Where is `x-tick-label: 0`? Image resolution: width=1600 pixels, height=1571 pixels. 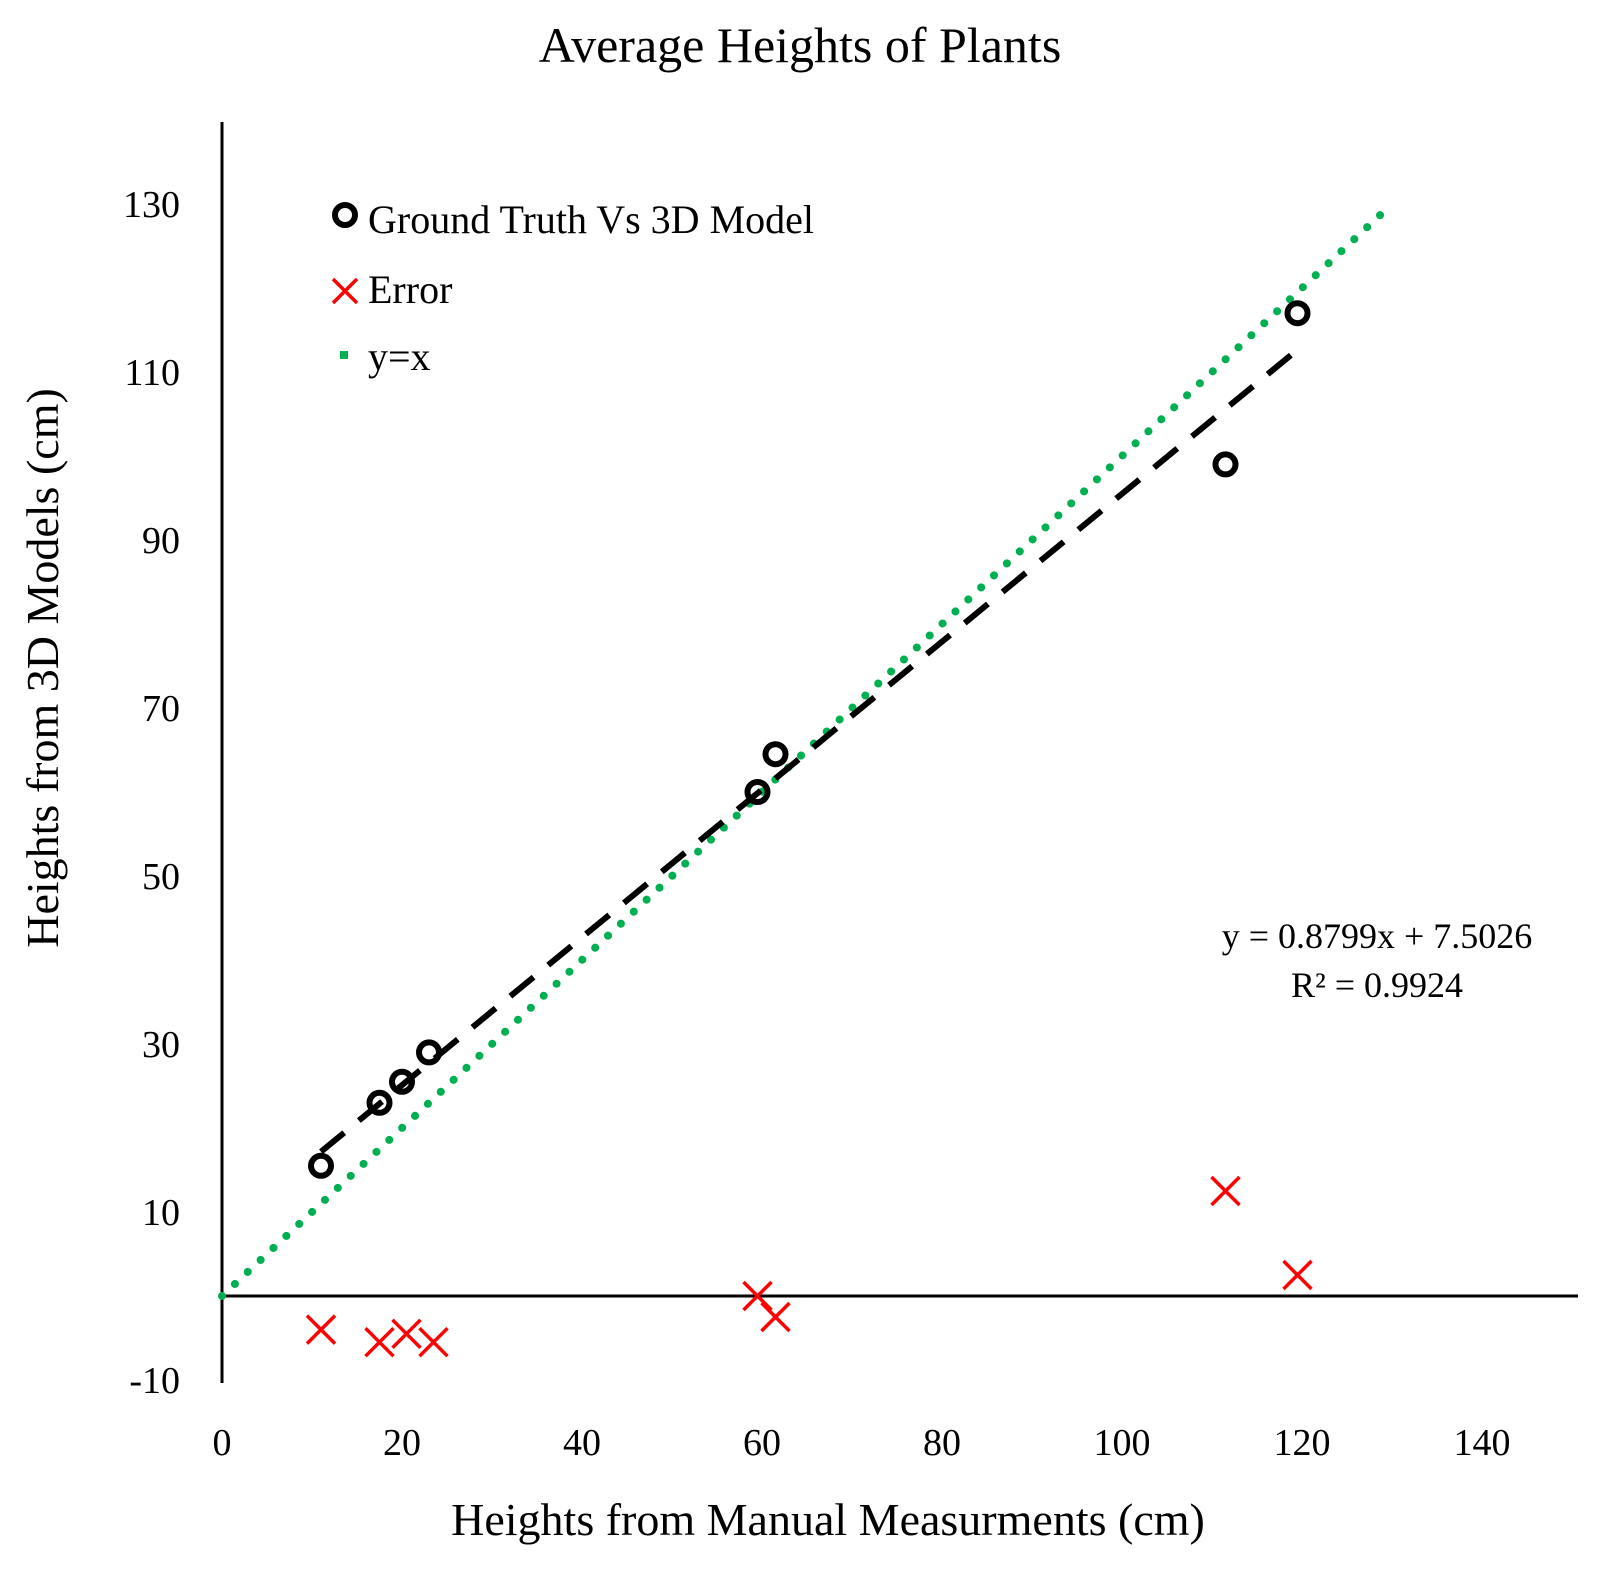 x-tick-label: 0 is located at coordinates (222, 1443).